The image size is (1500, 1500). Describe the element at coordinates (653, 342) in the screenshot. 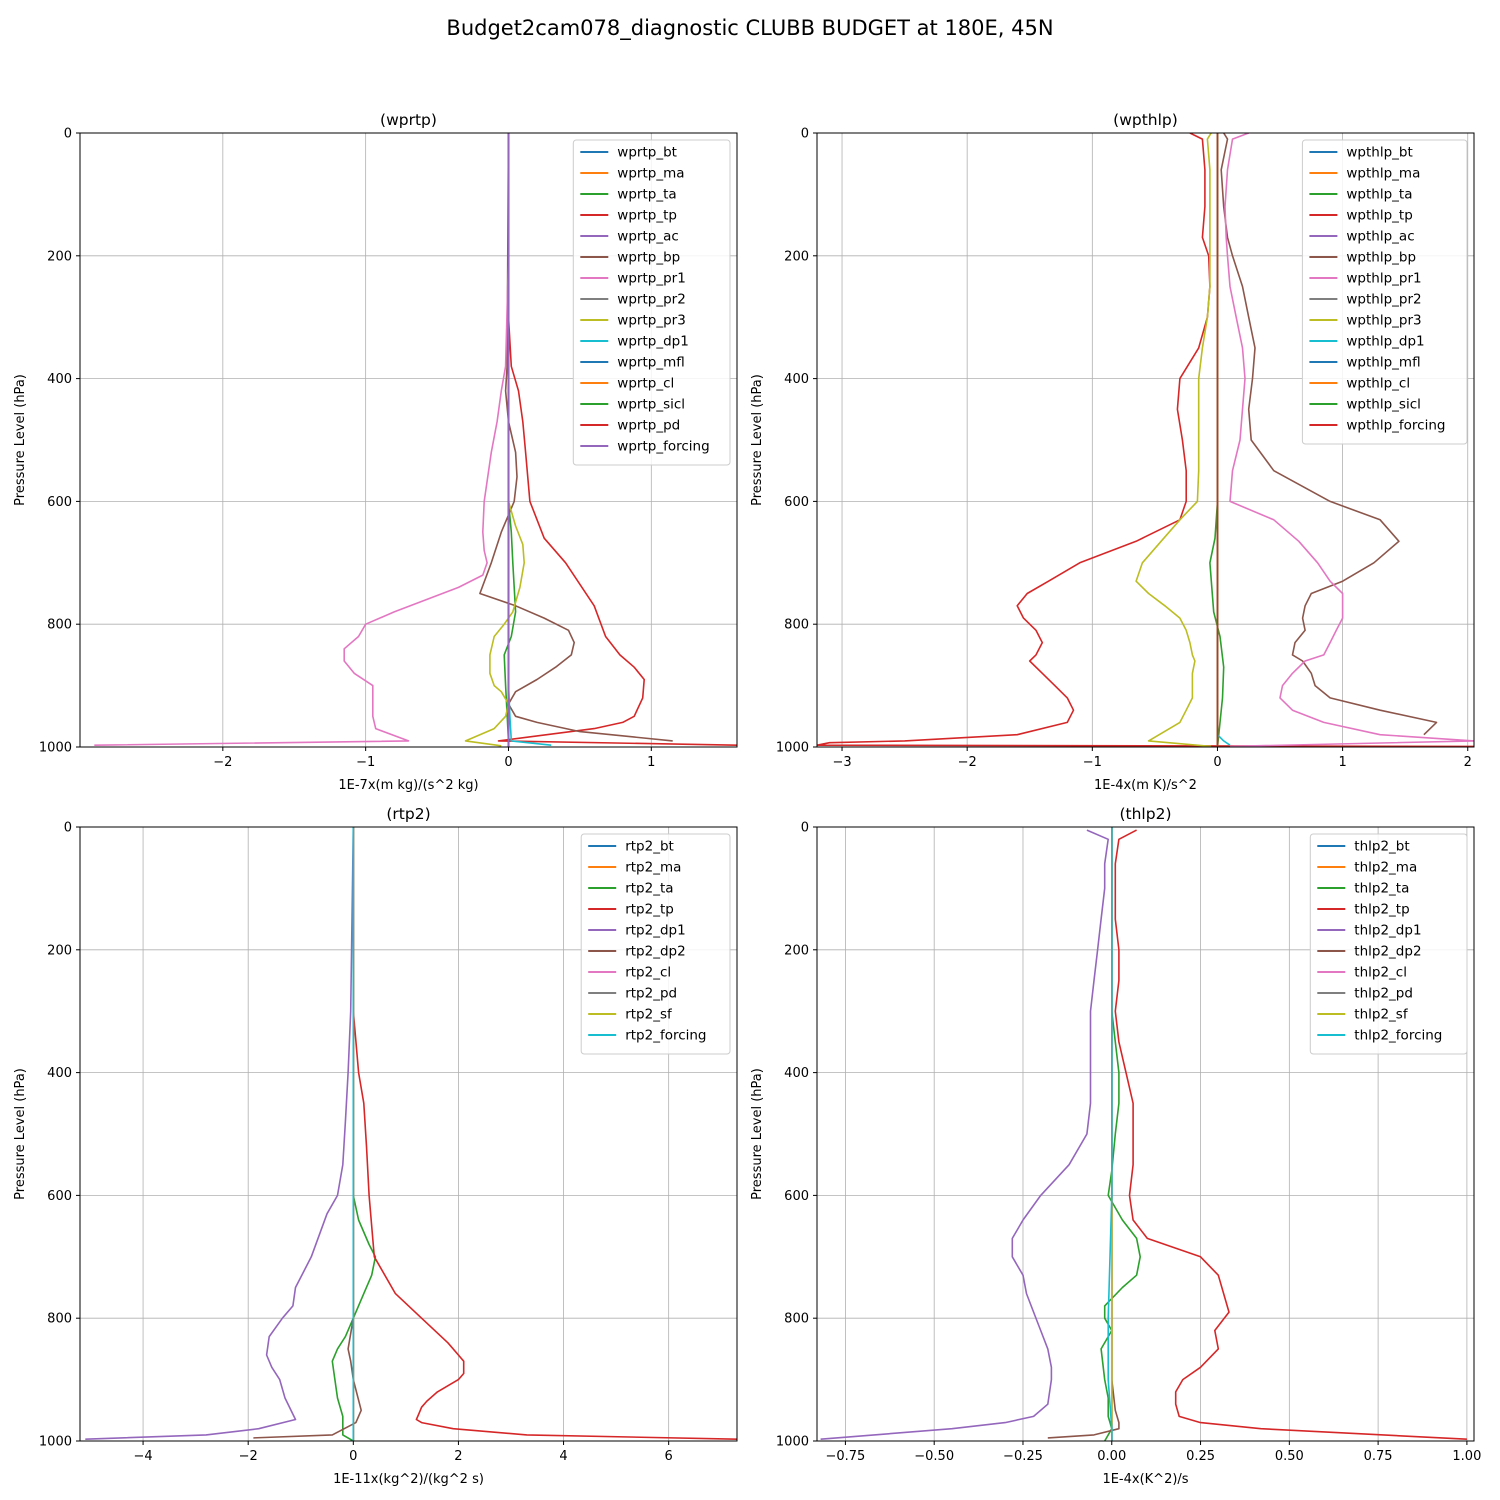

I see `legend-entry-wprtp_dp1: wprtp_dp1` at that location.